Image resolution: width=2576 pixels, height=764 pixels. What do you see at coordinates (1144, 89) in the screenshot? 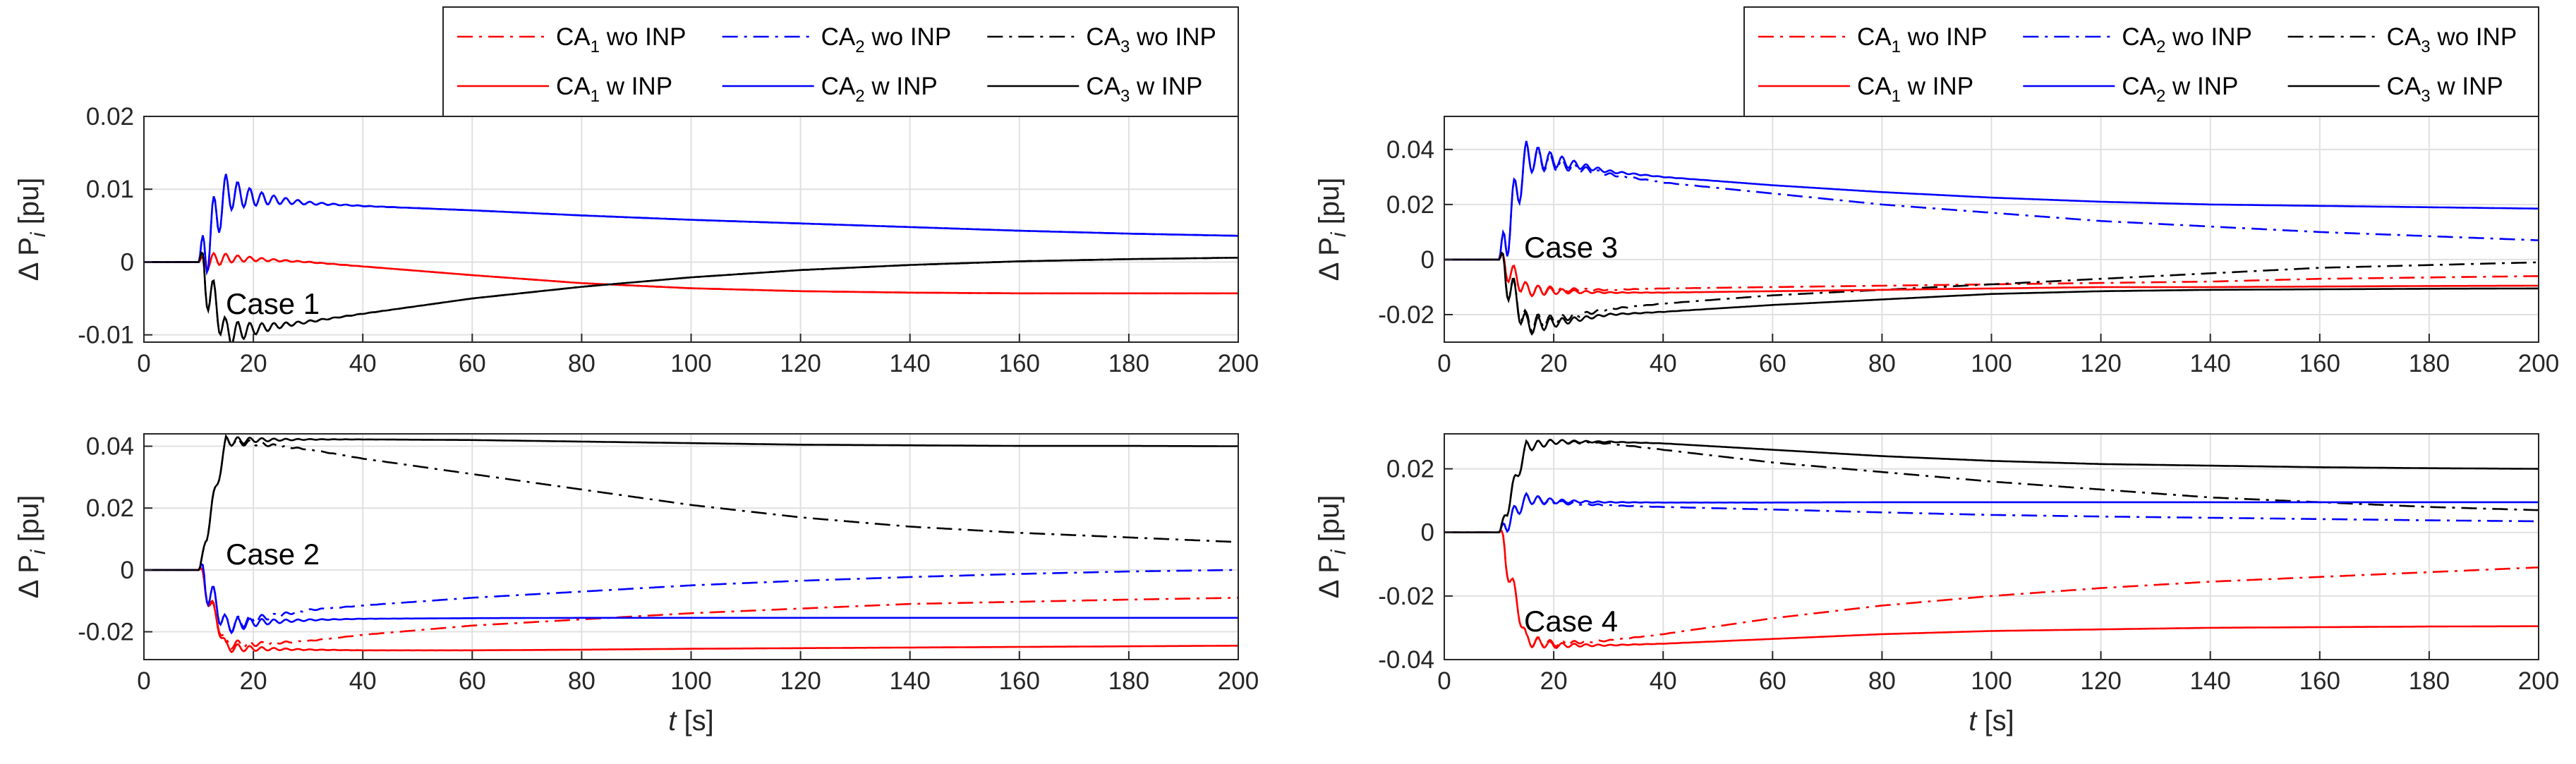
I see `legend-label: CA3 w INP` at bounding box center [1144, 89].